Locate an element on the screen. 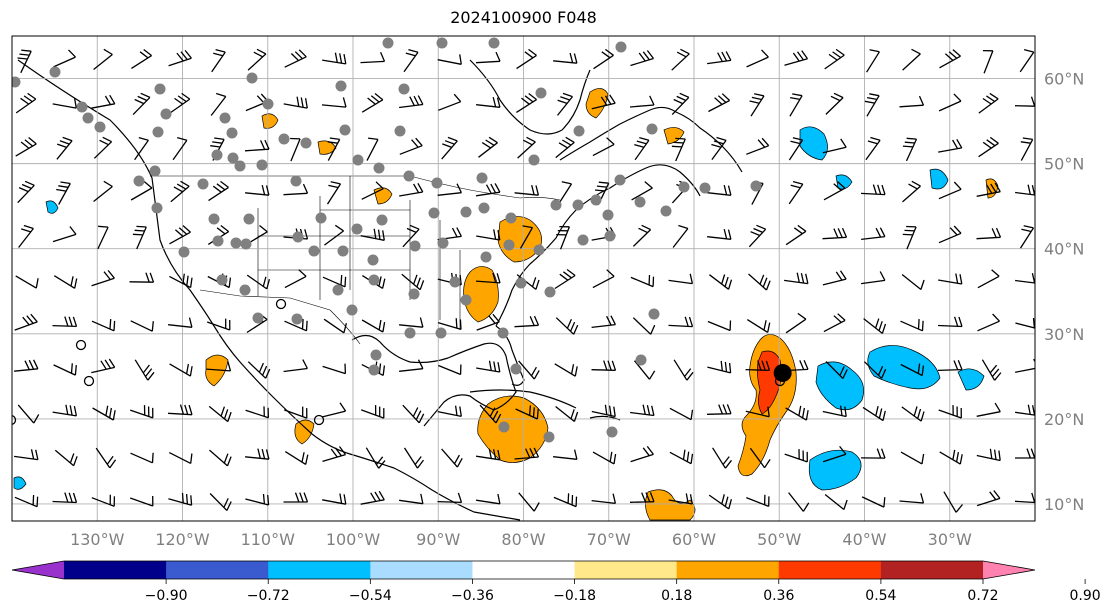 The width and height of the screenshot is (1105, 615). lon-label: 60°W is located at coordinates (694, 539).